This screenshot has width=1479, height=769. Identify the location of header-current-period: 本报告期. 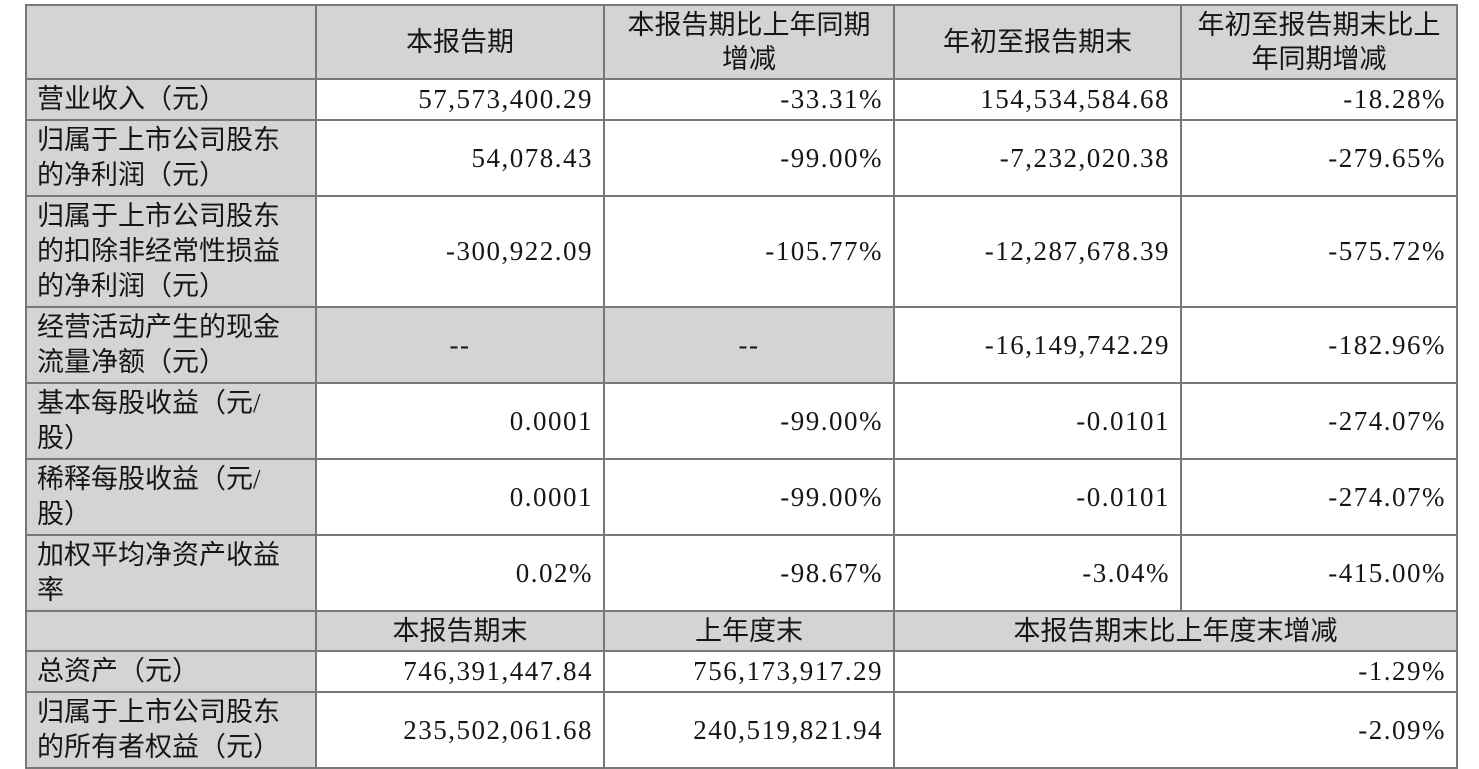
(460, 42).